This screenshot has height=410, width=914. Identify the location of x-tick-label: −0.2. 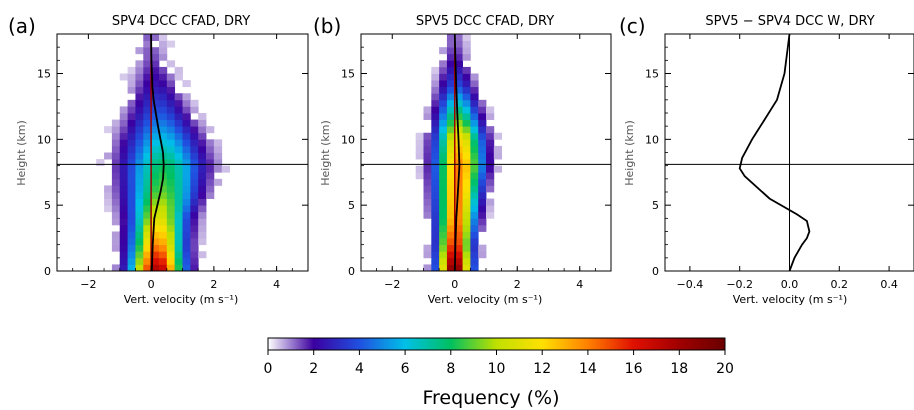
(739, 284).